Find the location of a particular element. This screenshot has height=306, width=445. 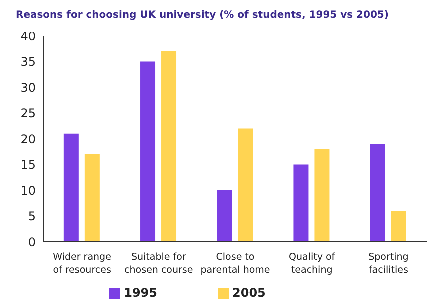

y-tick-label: 0 is located at coordinates (32, 242).